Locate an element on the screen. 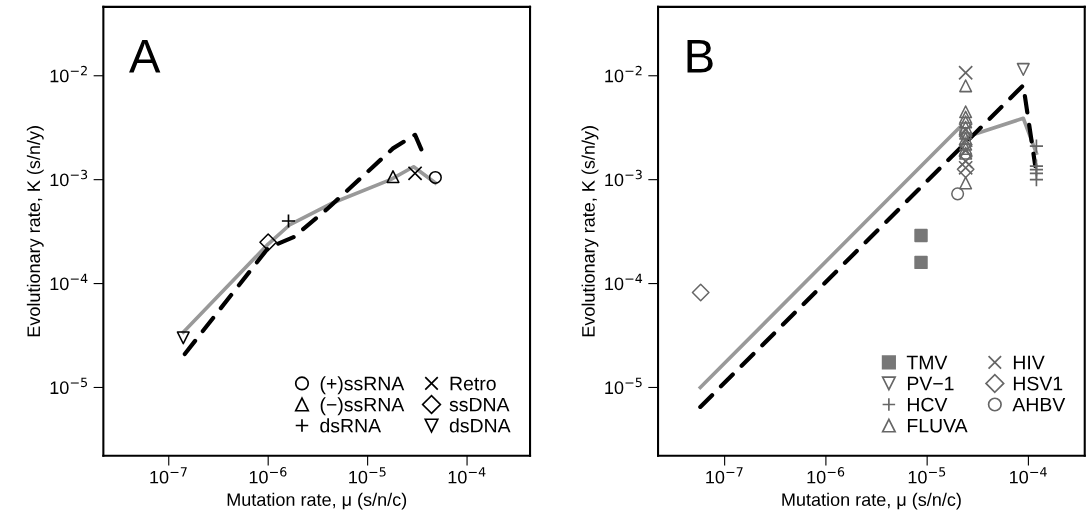  legend-label: dsDNA is located at coordinates (480, 425).